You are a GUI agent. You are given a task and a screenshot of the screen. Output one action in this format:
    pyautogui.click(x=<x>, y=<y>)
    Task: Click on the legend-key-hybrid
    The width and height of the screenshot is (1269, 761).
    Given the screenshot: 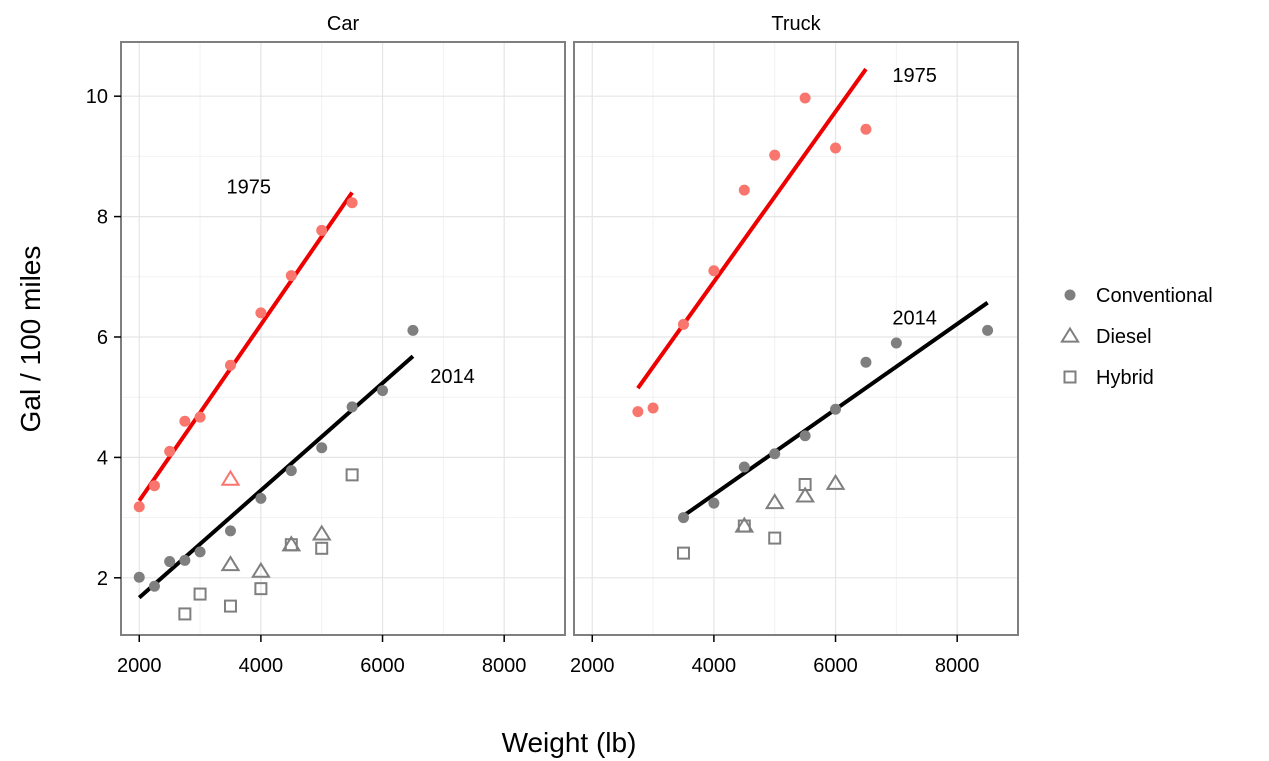 What is the action you would take?
    pyautogui.click(x=1070, y=377)
    